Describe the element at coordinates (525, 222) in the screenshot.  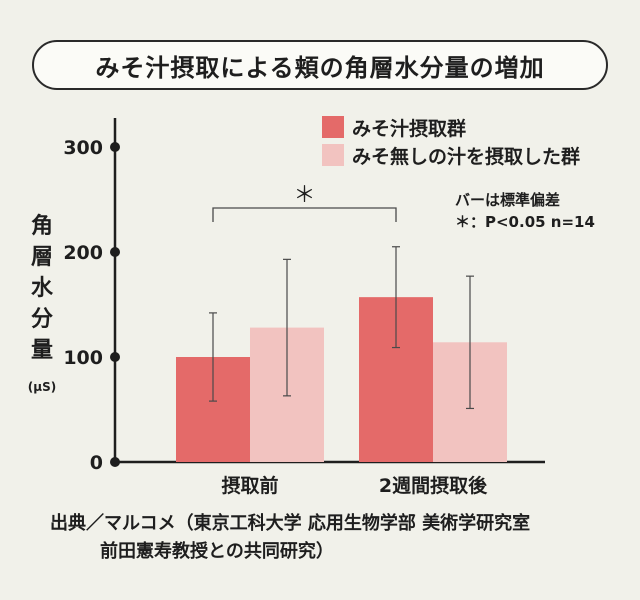
I see `chart-note: ＊：P<0.05 n=14` at that location.